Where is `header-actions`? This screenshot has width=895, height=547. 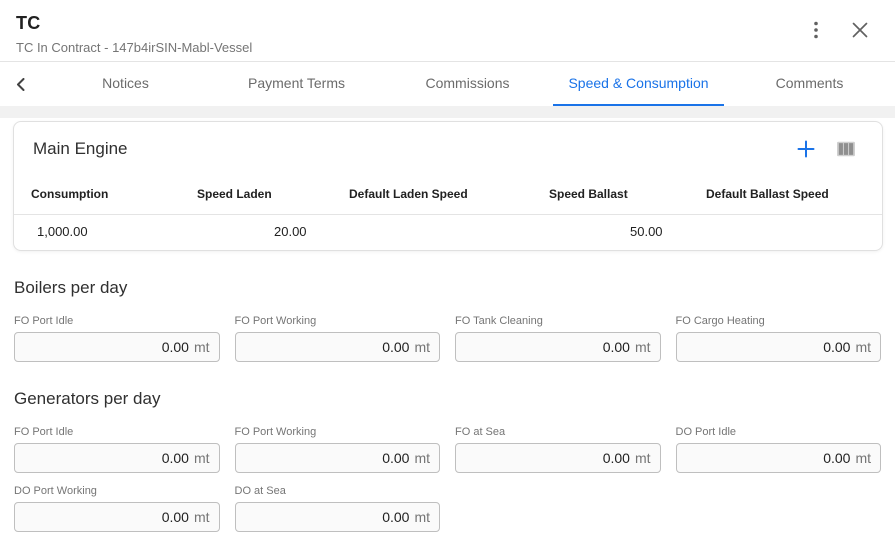 header-actions is located at coordinates (838, 30).